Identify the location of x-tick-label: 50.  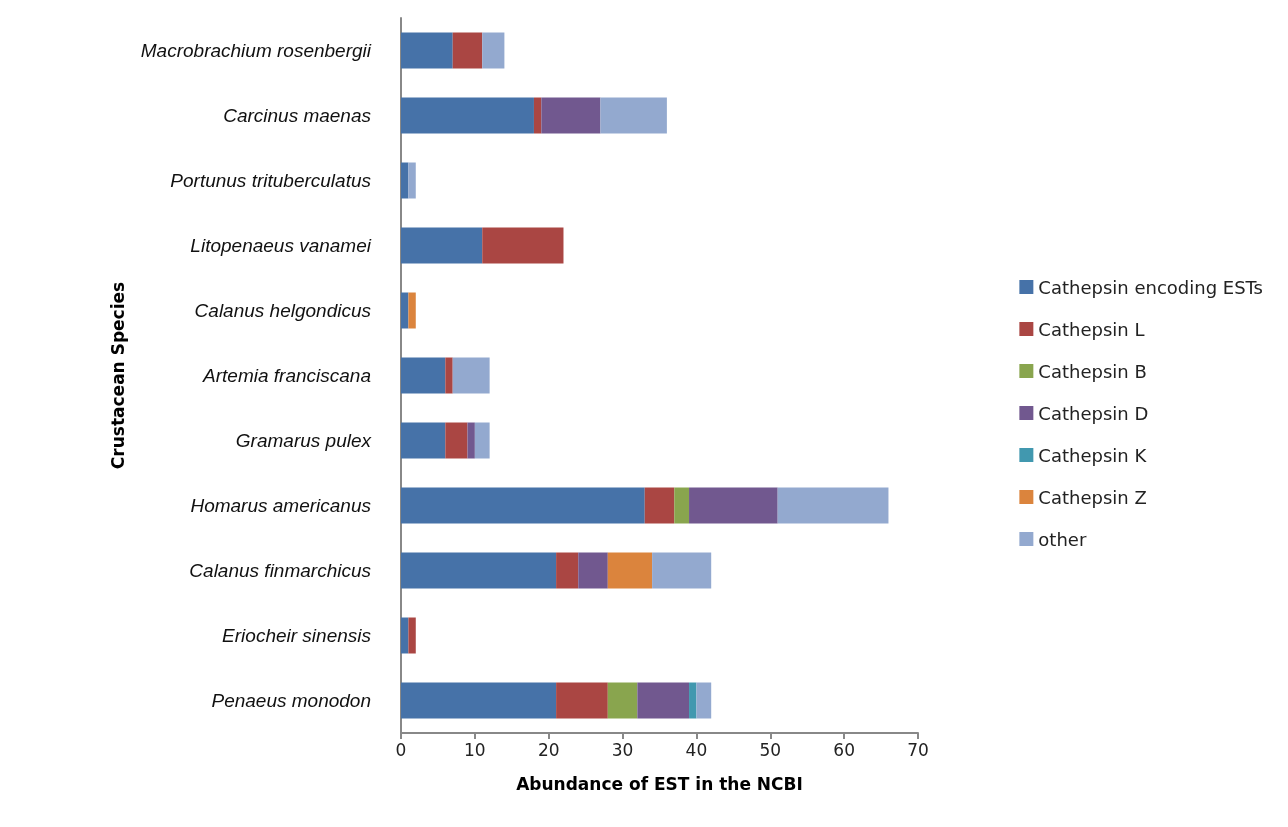
(770, 749).